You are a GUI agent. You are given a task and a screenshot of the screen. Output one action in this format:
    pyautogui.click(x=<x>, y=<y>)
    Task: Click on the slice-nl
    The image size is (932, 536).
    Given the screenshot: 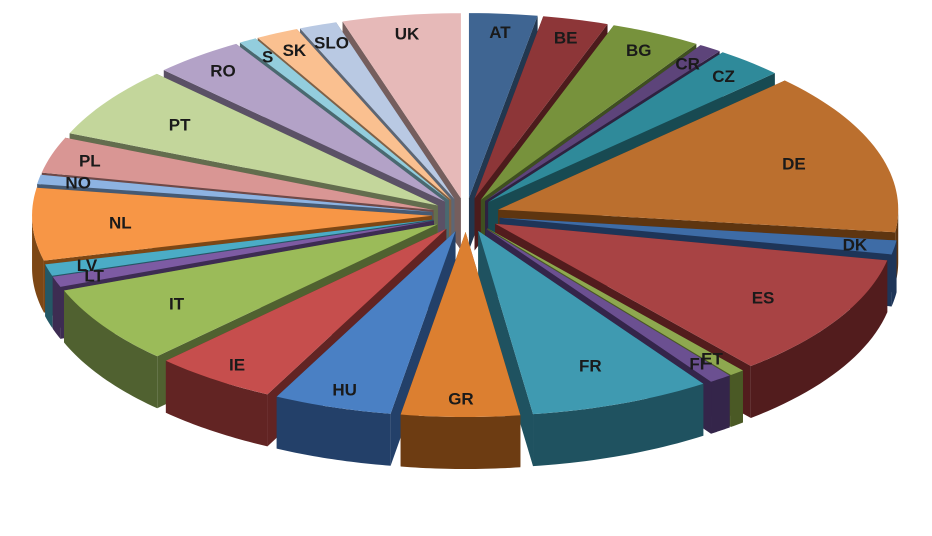 What is the action you would take?
    pyautogui.click(x=232, y=224)
    